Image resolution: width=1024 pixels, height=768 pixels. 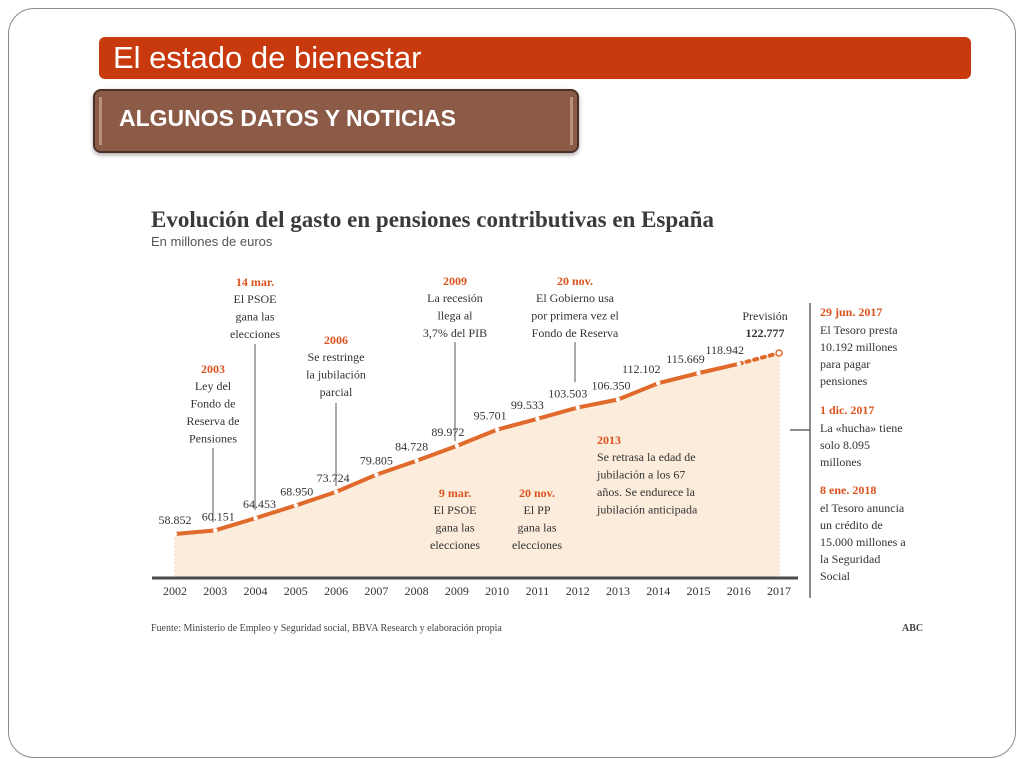 What do you see at coordinates (835, 576) in the screenshot?
I see `side-note-text: Social` at bounding box center [835, 576].